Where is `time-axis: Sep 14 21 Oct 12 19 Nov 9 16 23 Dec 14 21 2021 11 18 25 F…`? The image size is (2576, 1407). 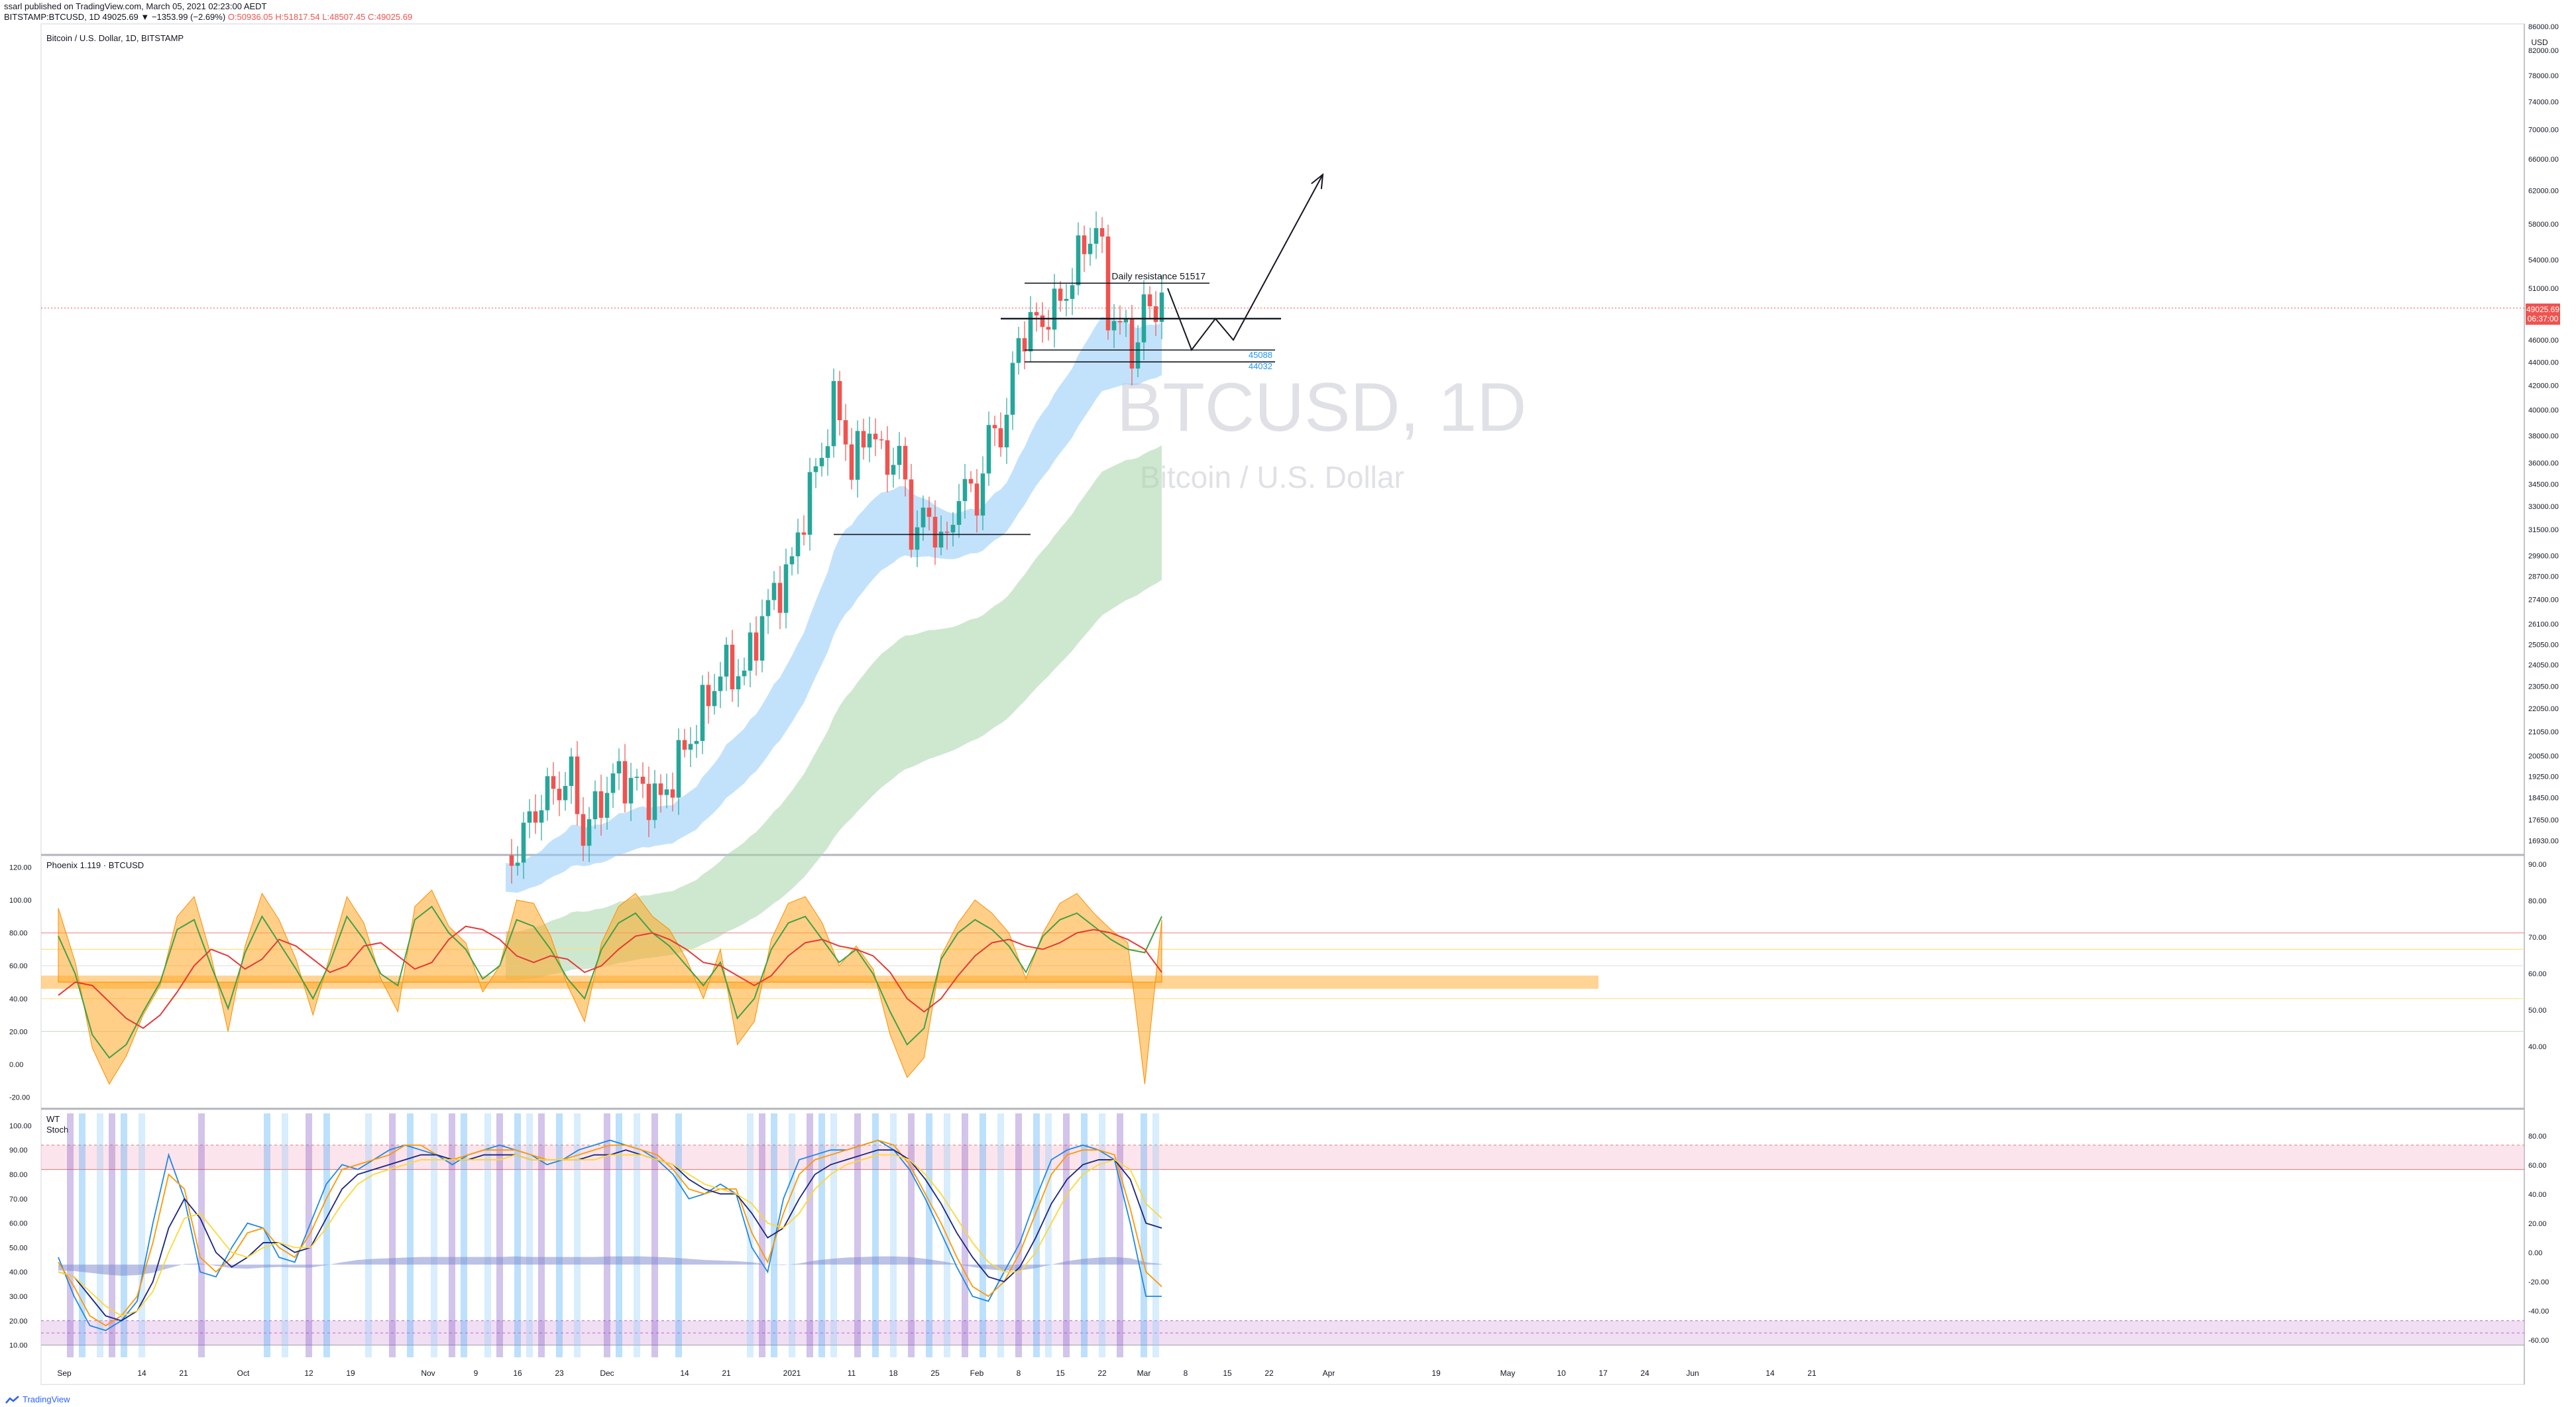 time-axis: Sep 14 21 Oct 12 19 Nov 9 16 23 Dec 14 21 2021 11 18 25 F… is located at coordinates (937, 1374).